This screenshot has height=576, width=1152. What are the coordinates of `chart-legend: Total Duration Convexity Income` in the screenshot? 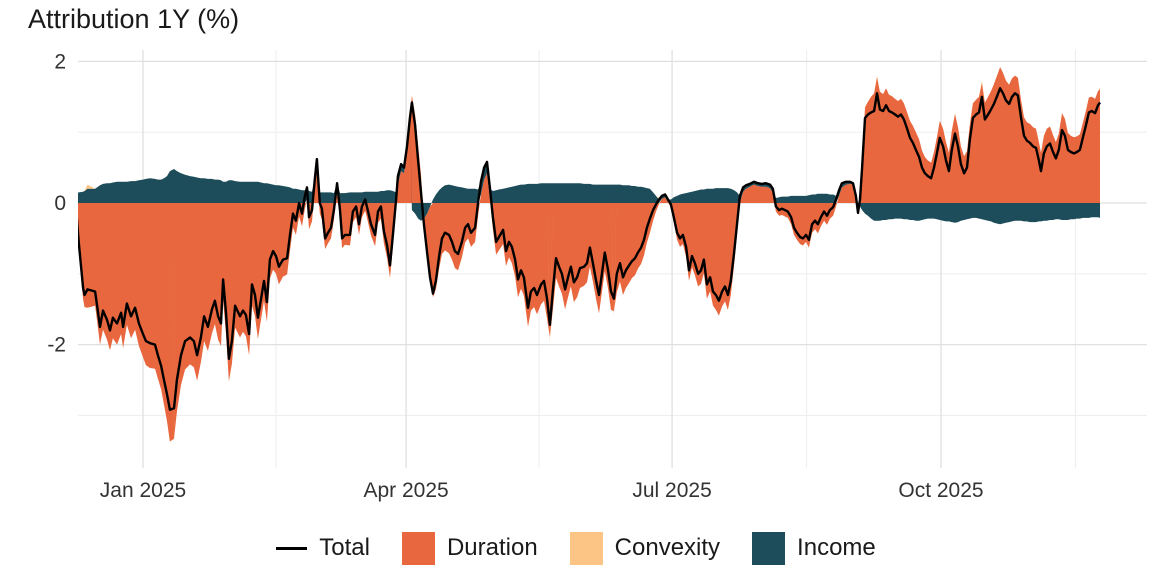 It's located at (576, 548).